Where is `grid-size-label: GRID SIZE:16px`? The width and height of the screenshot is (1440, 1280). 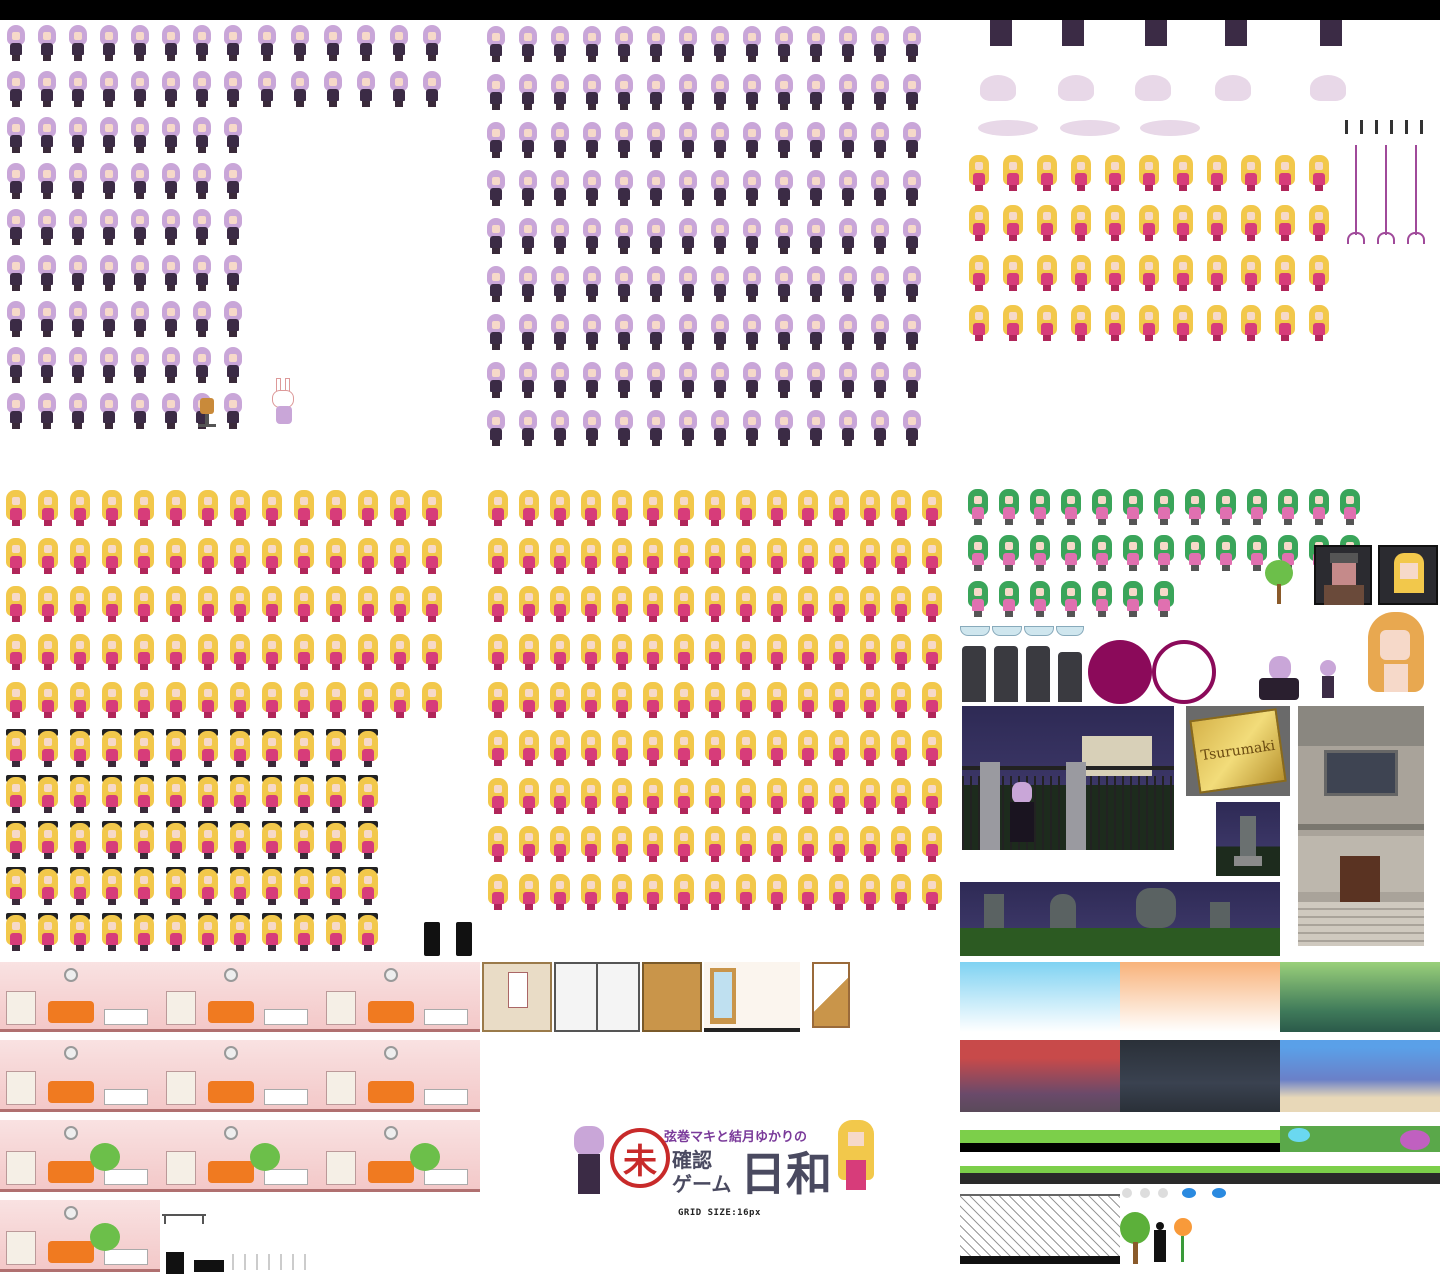
grid-size-label: GRID SIZE:16px is located at coordinates (719, 1213).